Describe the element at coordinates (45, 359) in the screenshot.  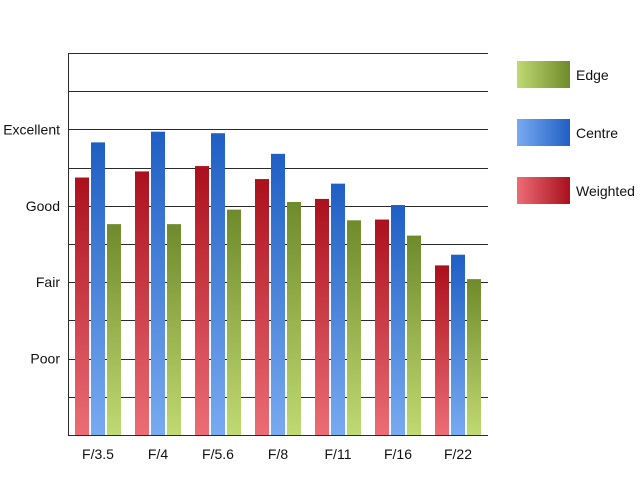
I see `y-tick-label: Poor` at that location.